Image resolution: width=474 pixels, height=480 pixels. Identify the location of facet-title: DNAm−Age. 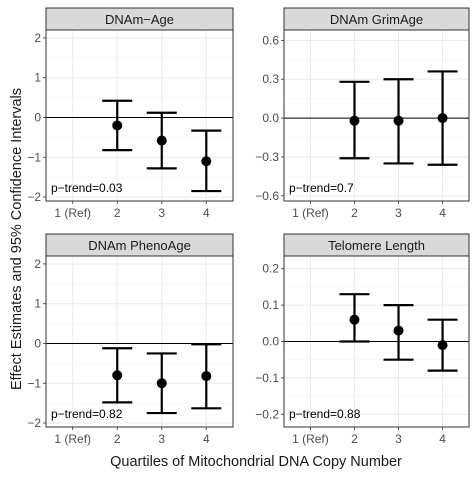
(139, 19).